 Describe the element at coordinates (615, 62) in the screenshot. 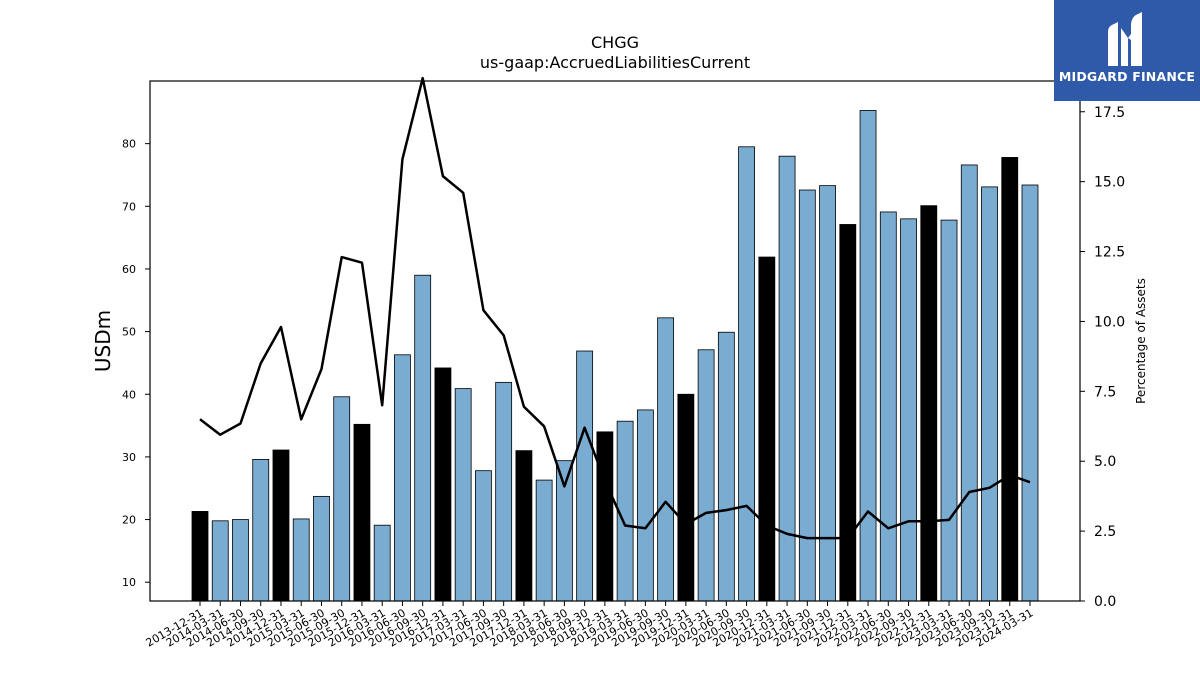

I see `chart-subtitle: us-gaap:AccruedLiabilitiesCurrent` at that location.